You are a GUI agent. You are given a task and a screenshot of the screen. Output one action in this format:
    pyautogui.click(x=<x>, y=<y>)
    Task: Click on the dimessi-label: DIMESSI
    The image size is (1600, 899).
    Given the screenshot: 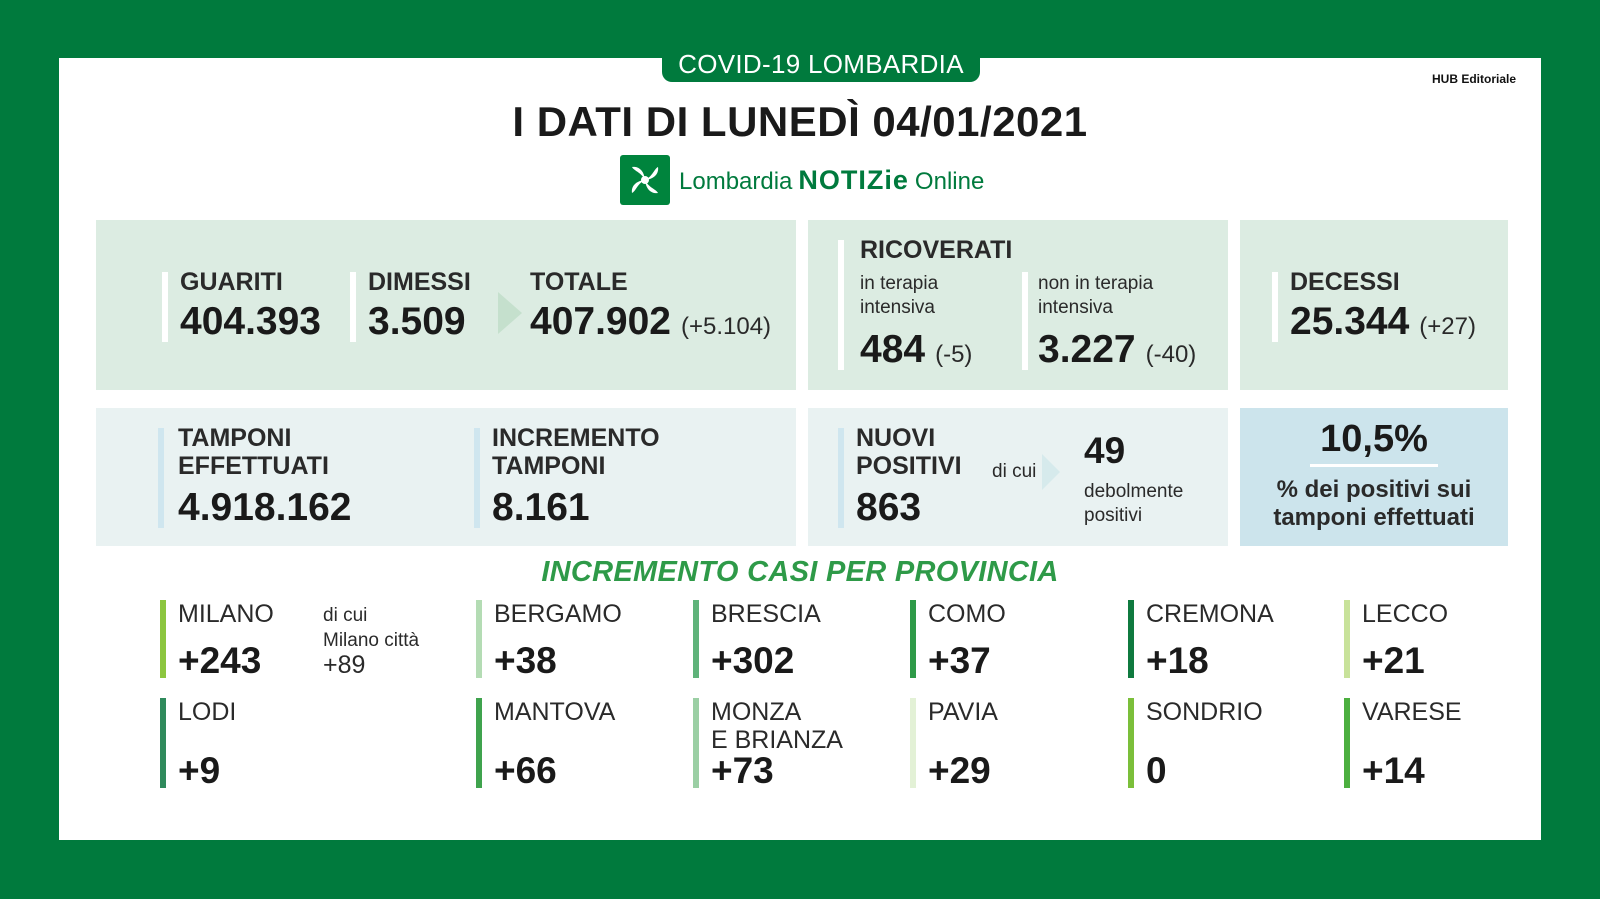 What is the action you would take?
    pyautogui.click(x=419, y=282)
    